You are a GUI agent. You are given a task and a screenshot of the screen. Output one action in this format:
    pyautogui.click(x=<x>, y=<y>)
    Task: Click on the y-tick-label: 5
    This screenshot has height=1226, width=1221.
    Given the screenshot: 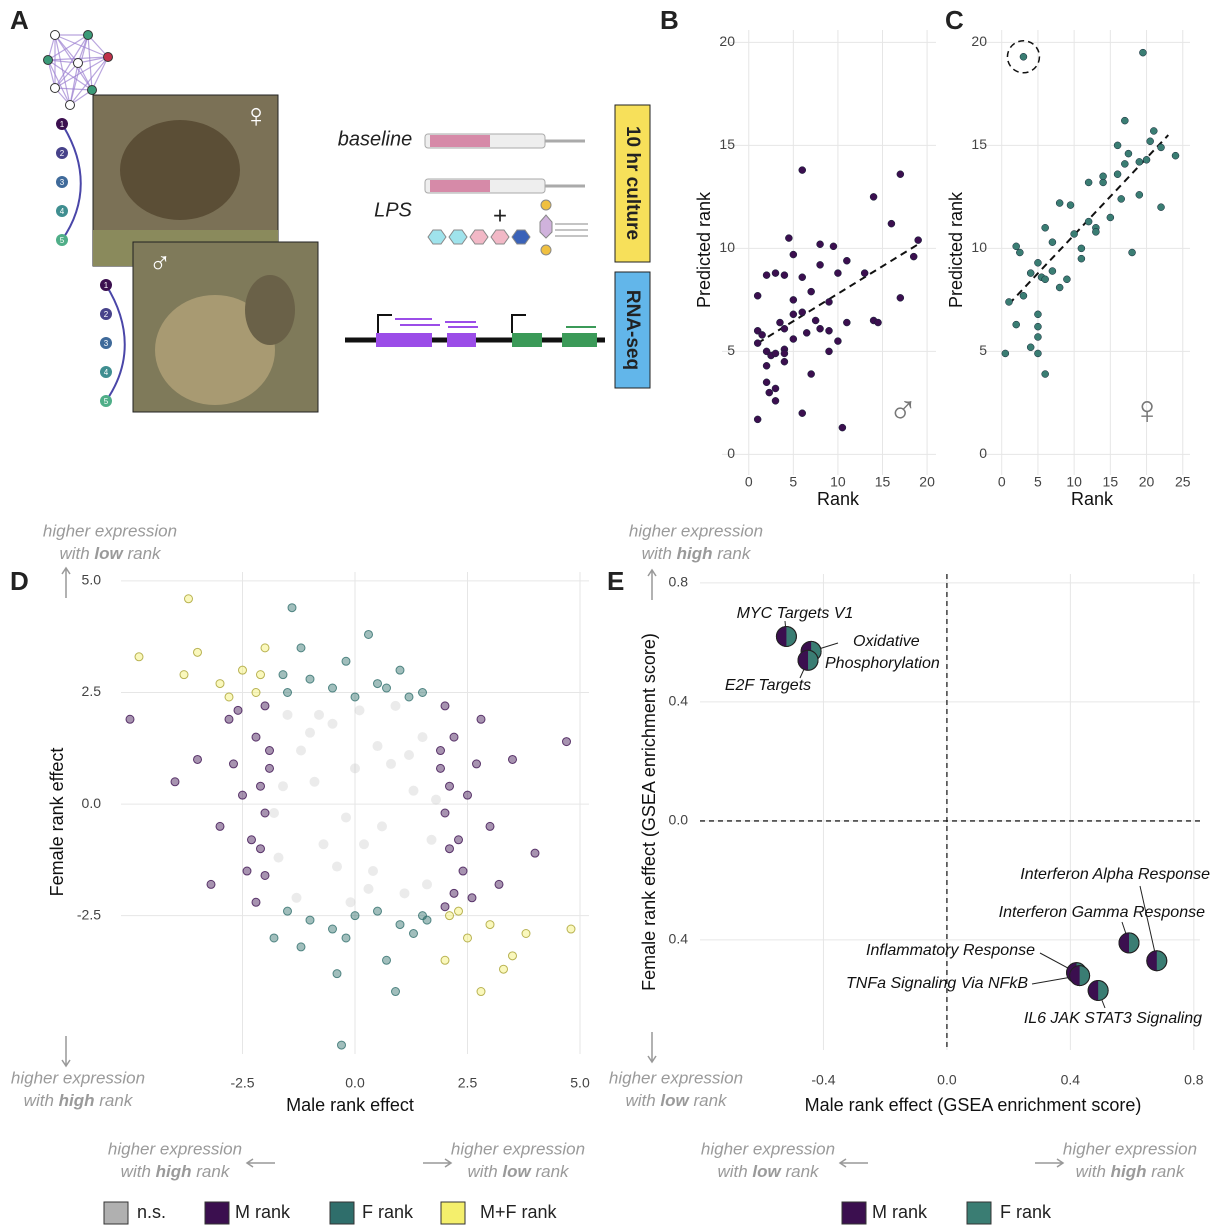 What is the action you would take?
    pyautogui.click(x=983, y=350)
    